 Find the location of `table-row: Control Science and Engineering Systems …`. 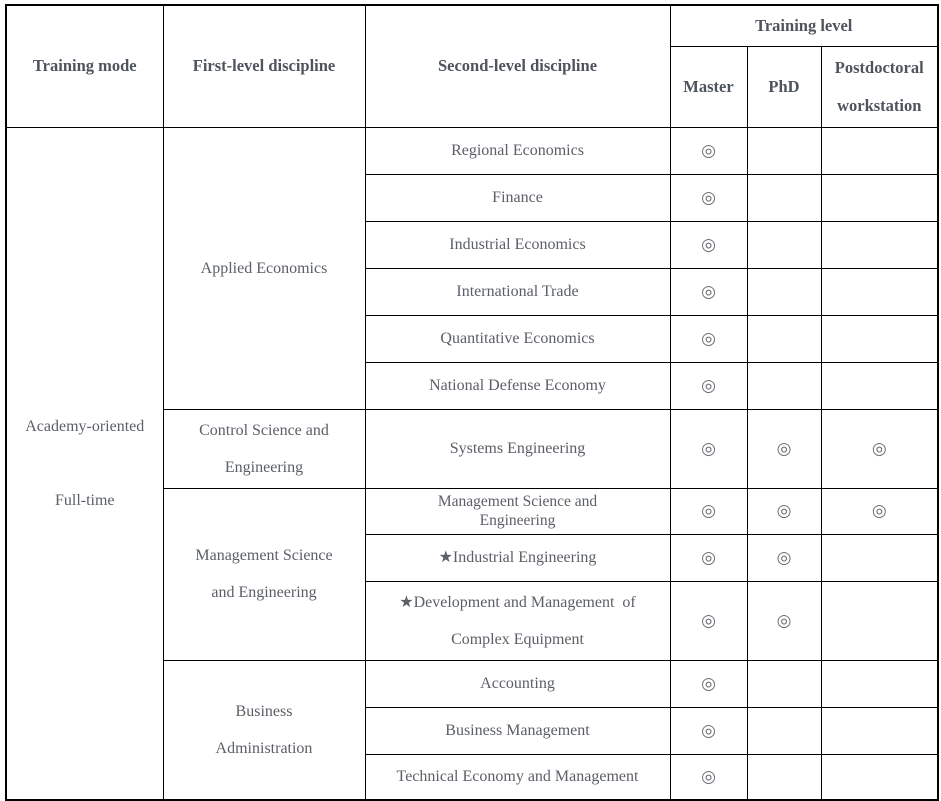

table-row: Control Science and Engineering Systems … is located at coordinates (472, 448).